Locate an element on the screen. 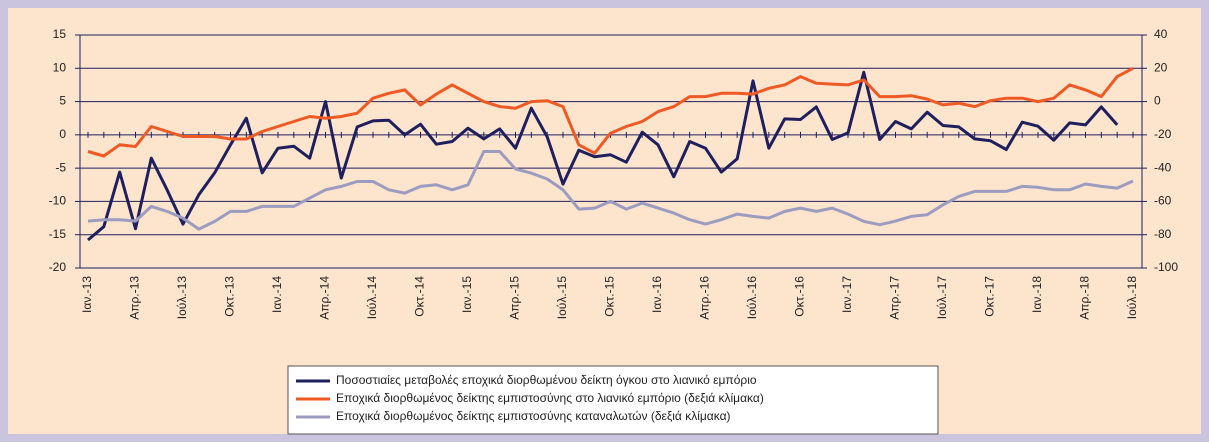  x-tick-label: Απρ.-15 is located at coordinates (515, 298).